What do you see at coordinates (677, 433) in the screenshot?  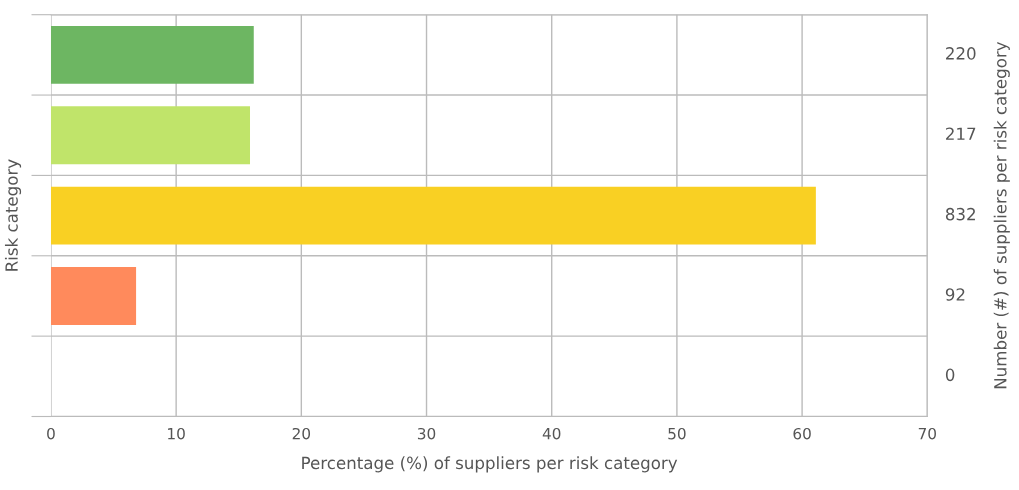 I see `x-tick-label: 50` at bounding box center [677, 433].